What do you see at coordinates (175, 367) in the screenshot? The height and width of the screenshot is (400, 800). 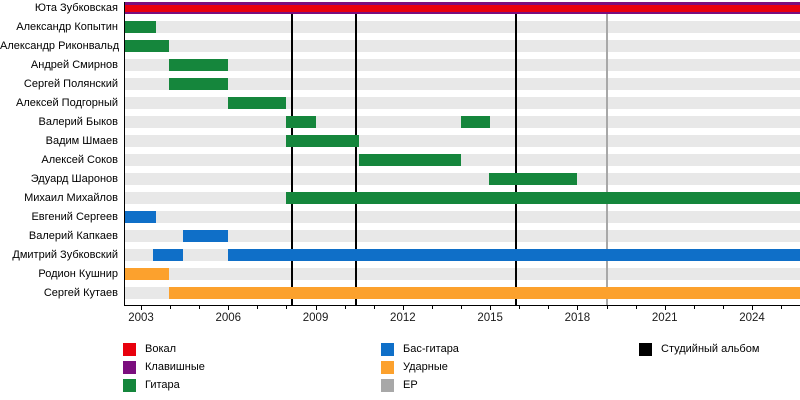 I see `legend-label: Клавишные` at bounding box center [175, 367].